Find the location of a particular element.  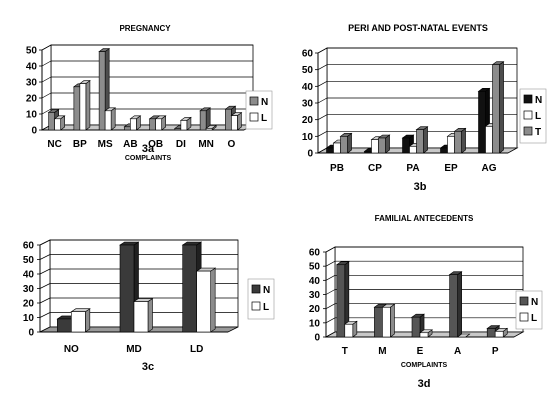

x-category-label: PB is located at coordinates (337, 168).